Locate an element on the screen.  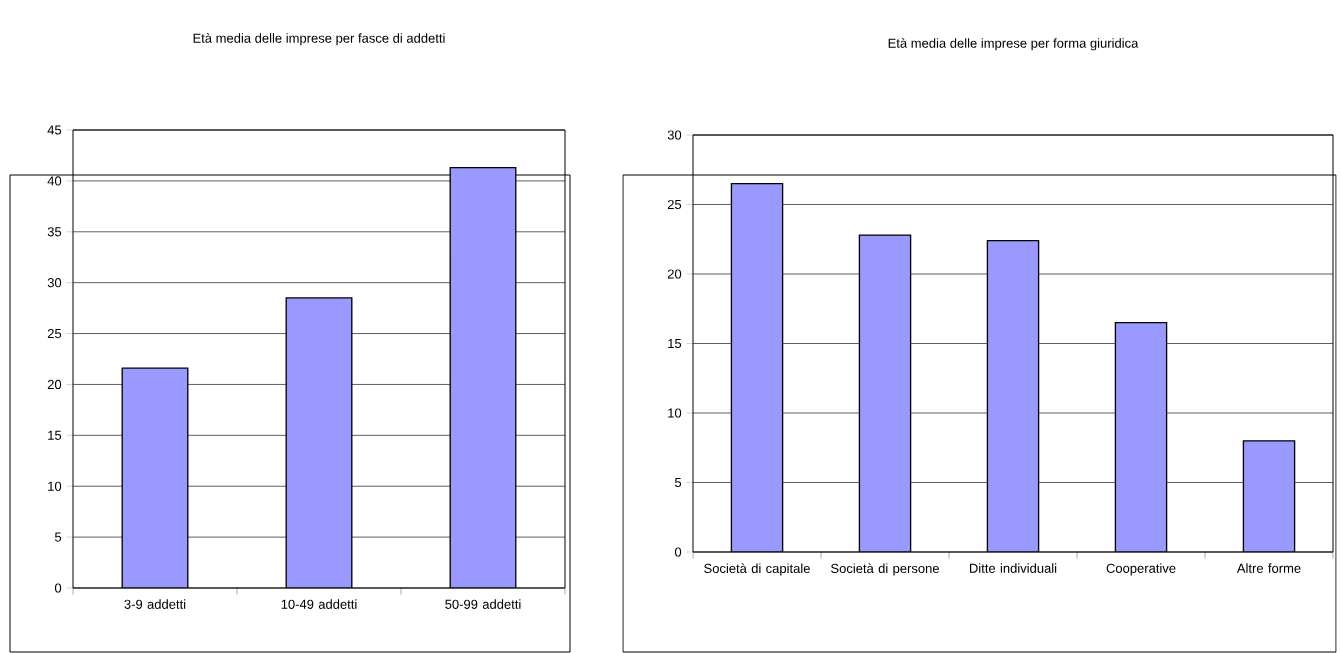
x-tick-label: 50-99 addetti is located at coordinates (483, 604).